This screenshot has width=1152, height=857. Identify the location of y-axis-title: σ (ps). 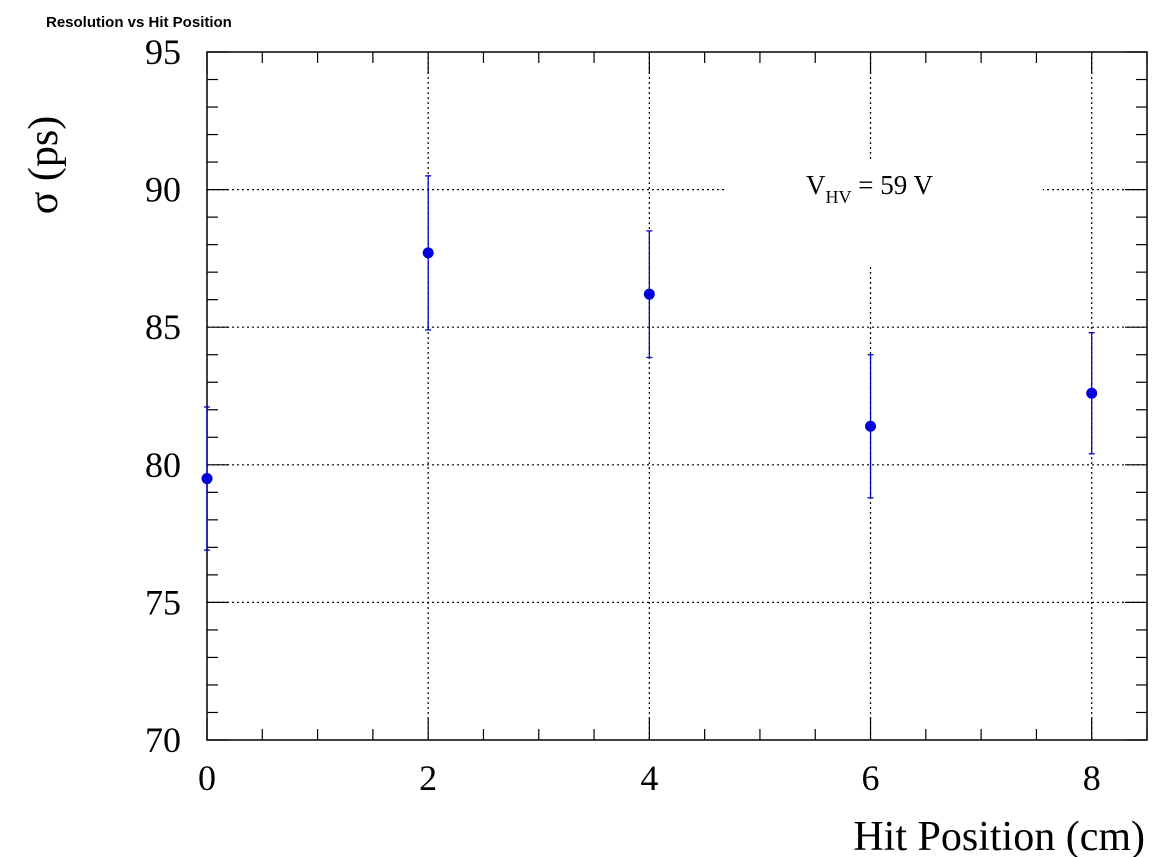
(44, 165).